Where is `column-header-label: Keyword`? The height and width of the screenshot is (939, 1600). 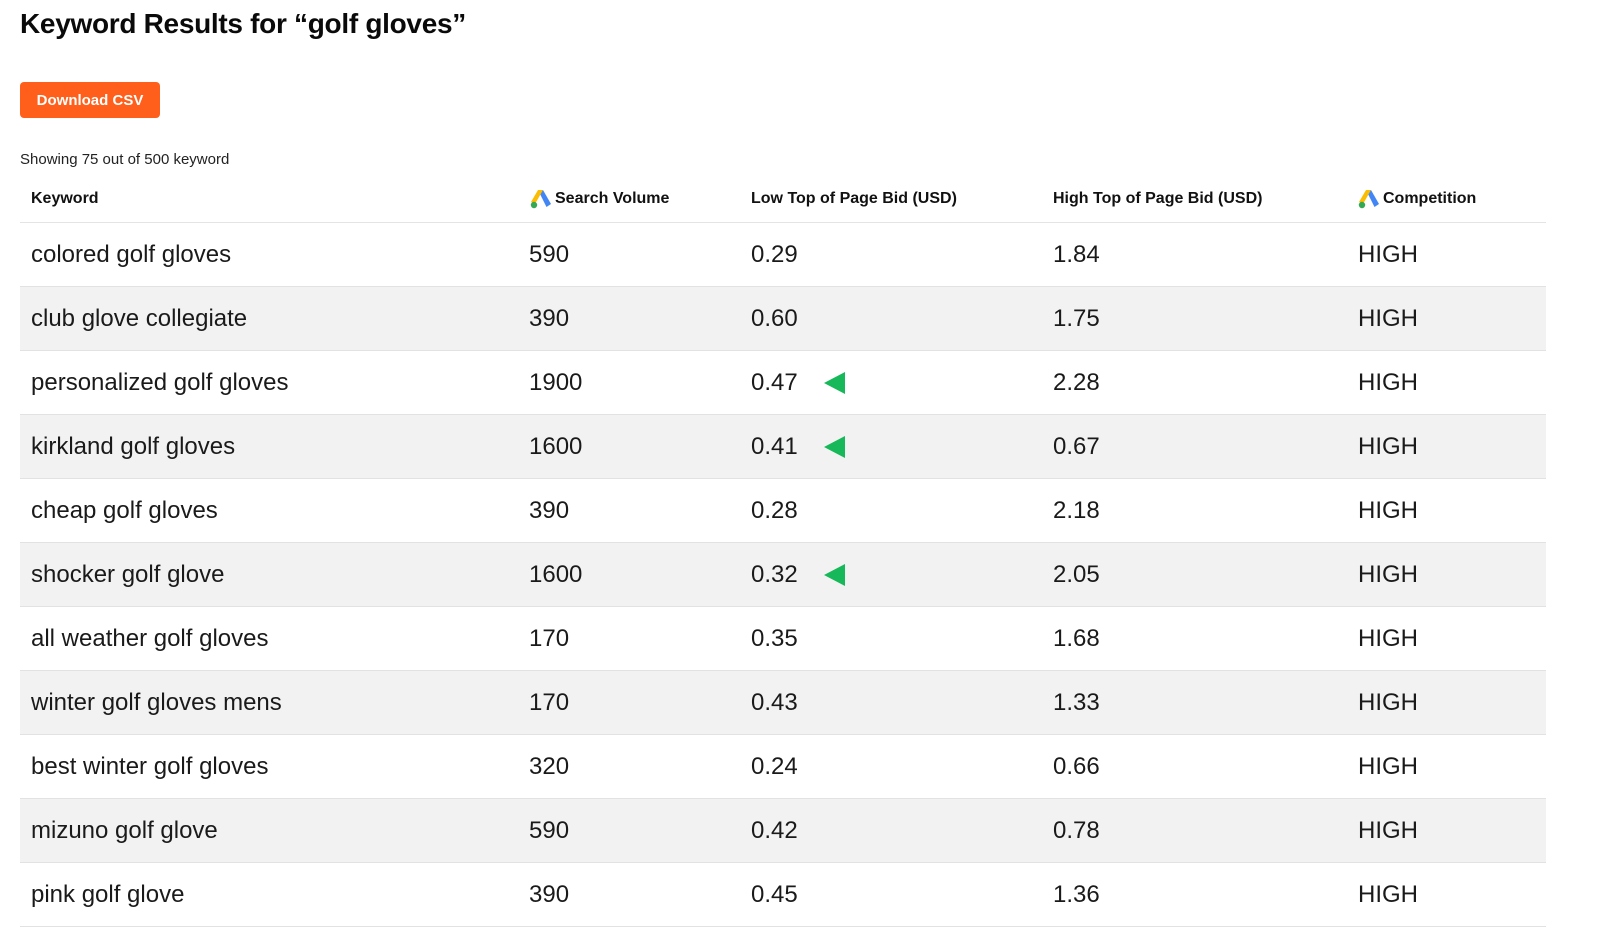 column-header-label: Keyword is located at coordinates (65, 198).